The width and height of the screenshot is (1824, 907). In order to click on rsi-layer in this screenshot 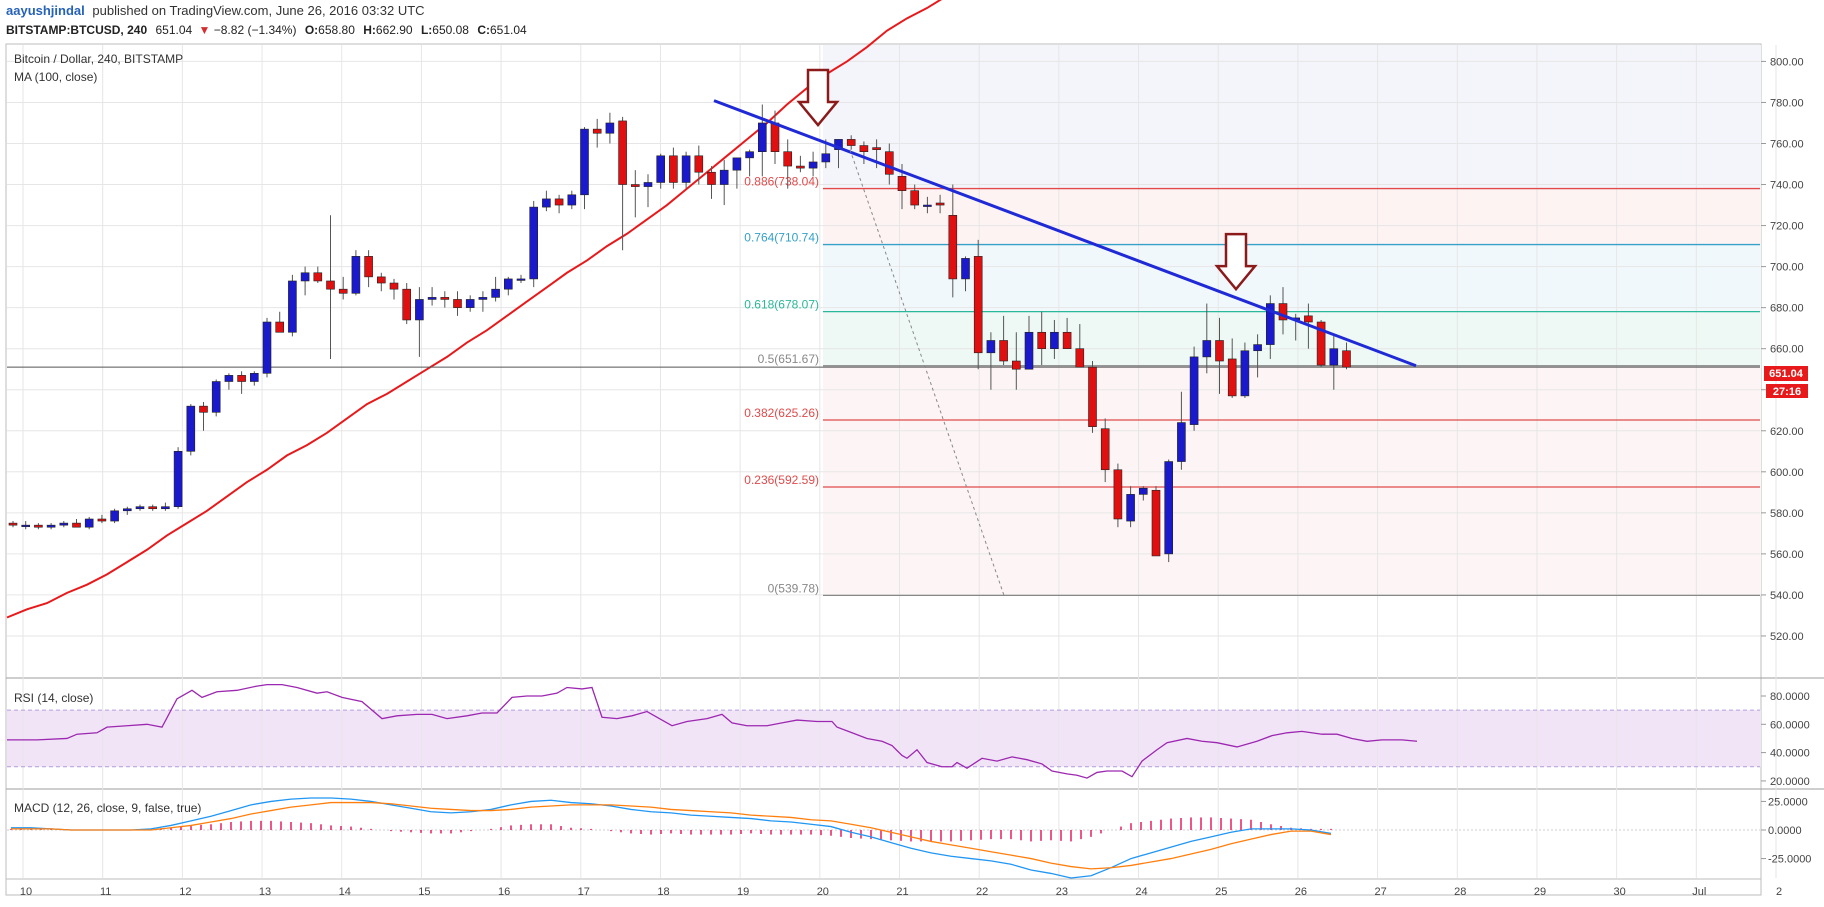, I will do `click(883, 731)`.